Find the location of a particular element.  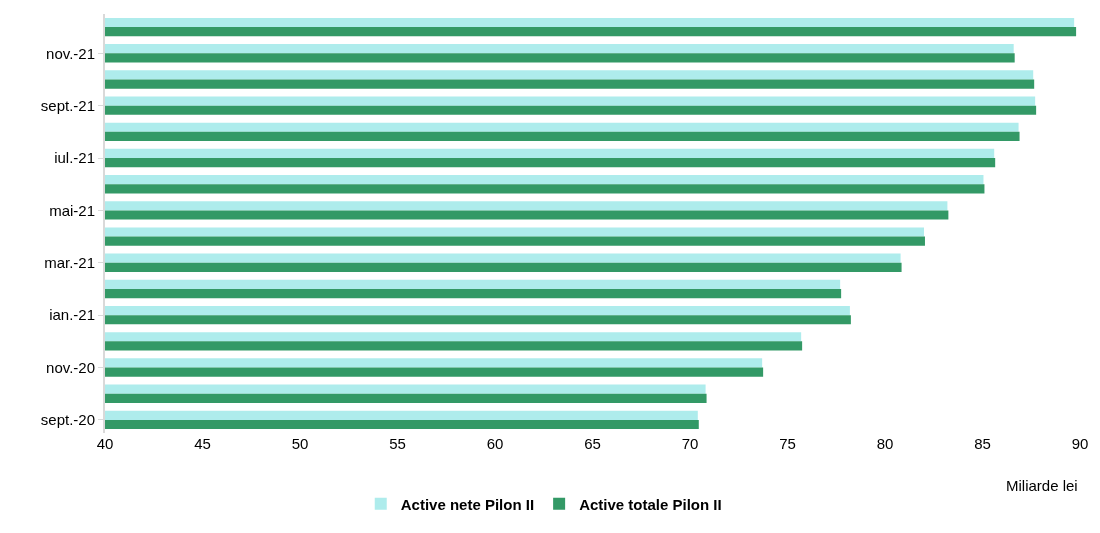

y-tick-label: sept.-21 is located at coordinates (67, 105).